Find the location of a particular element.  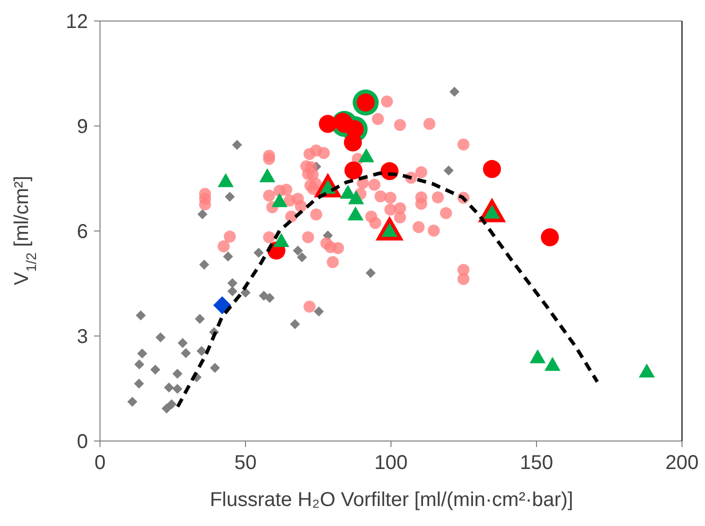

x-tick-label: 50 is located at coordinates (245, 463).